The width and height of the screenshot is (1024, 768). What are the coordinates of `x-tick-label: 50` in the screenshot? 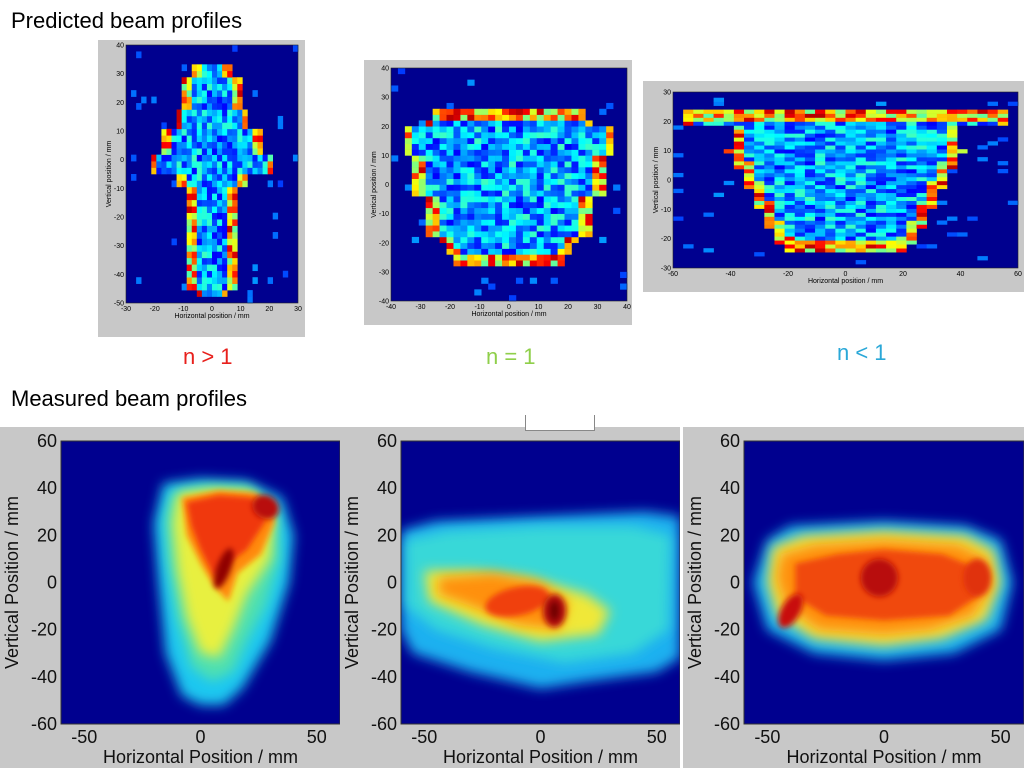 It's located at (317, 737).